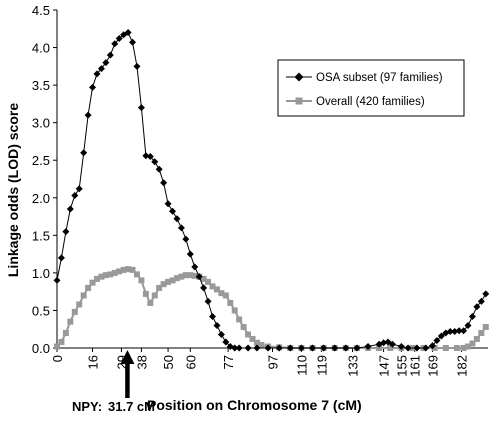 This screenshot has width=491, height=426. I want to click on legend-item-osa: OSA subset (97 families), so click(364, 78).